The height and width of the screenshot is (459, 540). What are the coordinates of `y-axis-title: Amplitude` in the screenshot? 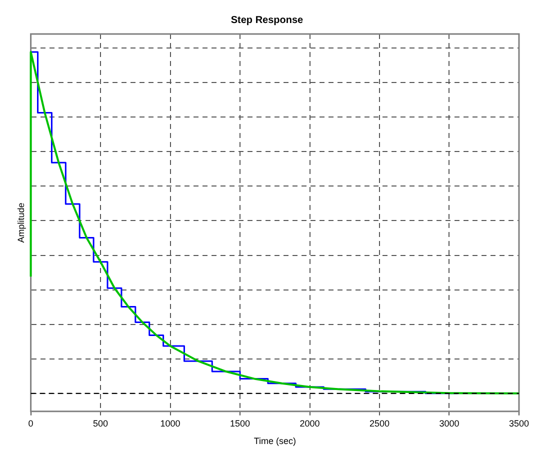 It's located at (21, 222).